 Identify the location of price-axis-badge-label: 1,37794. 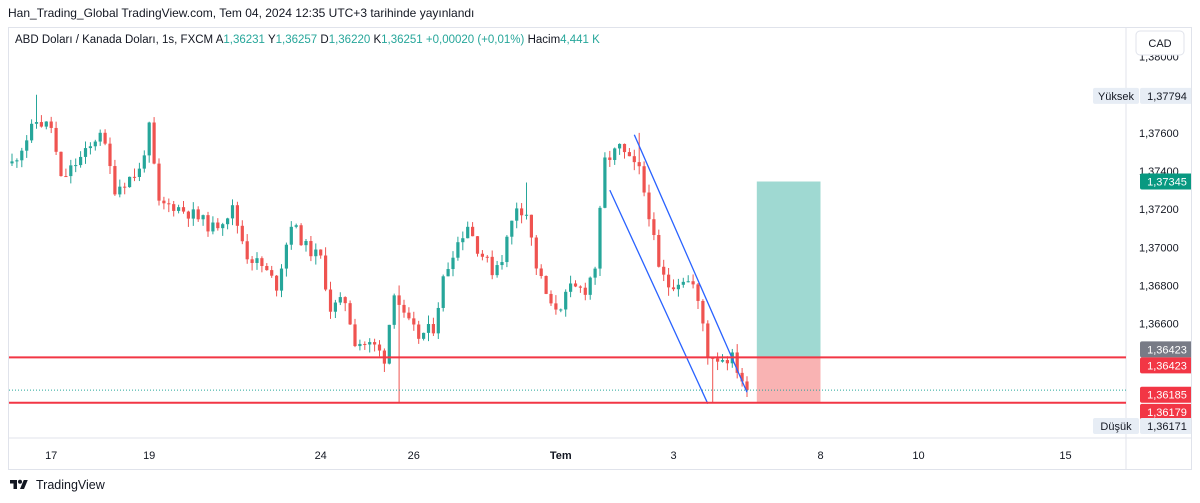
(1167, 97).